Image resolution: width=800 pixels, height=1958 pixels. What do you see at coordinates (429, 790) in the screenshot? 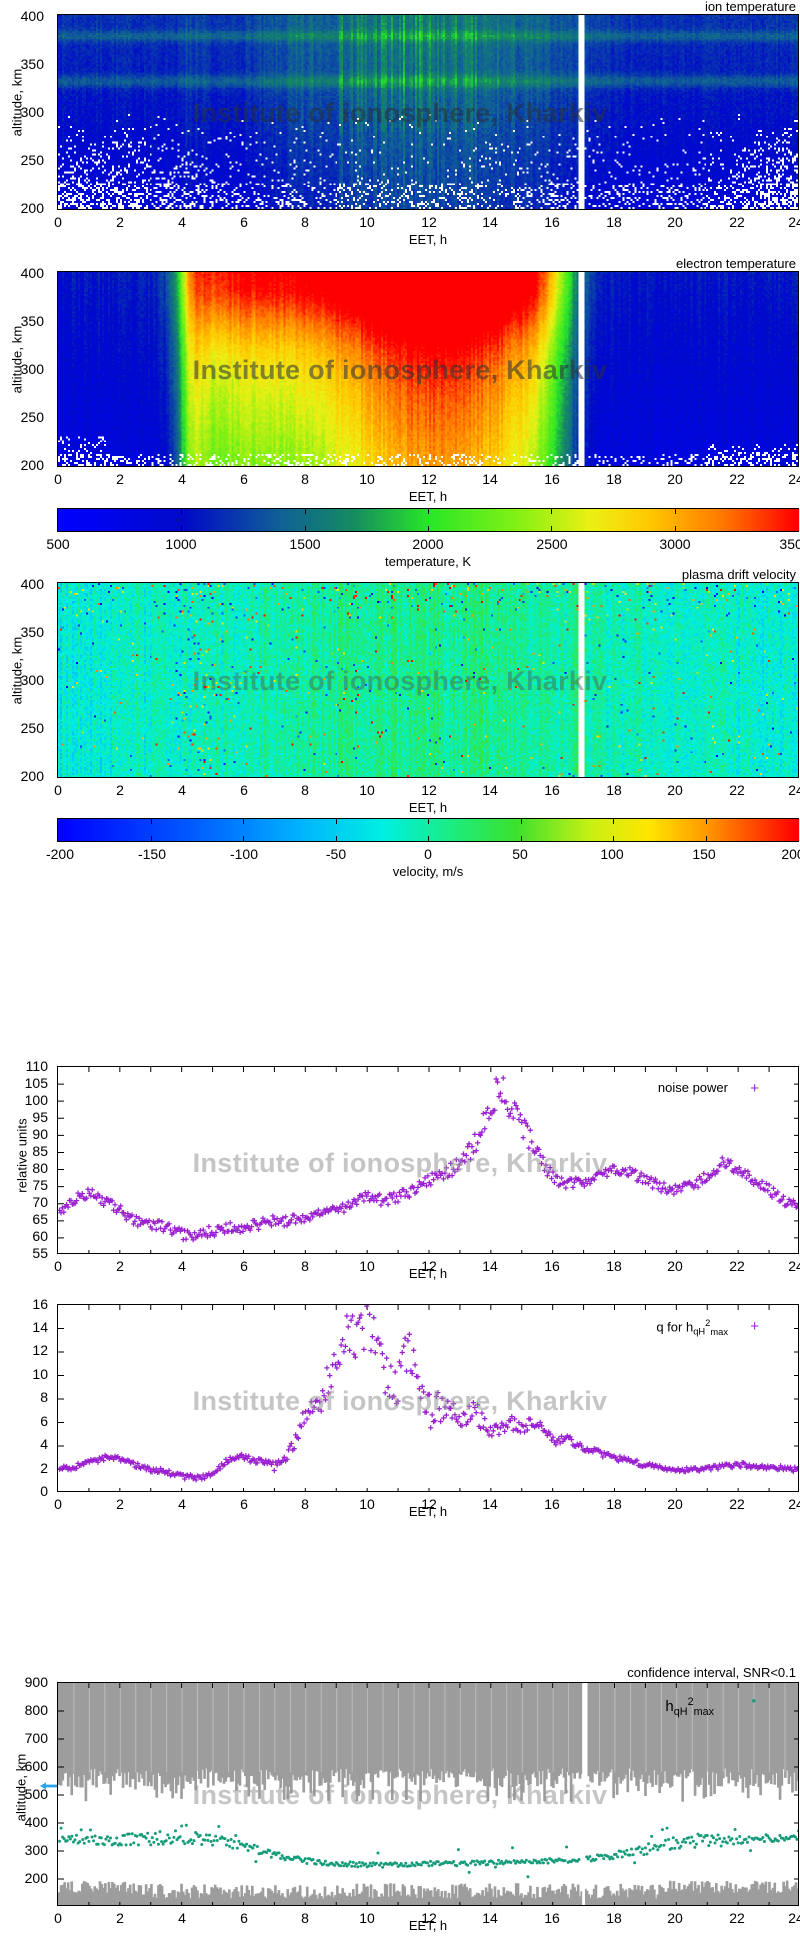
I see `x-tick-v-12: 12` at bounding box center [429, 790].